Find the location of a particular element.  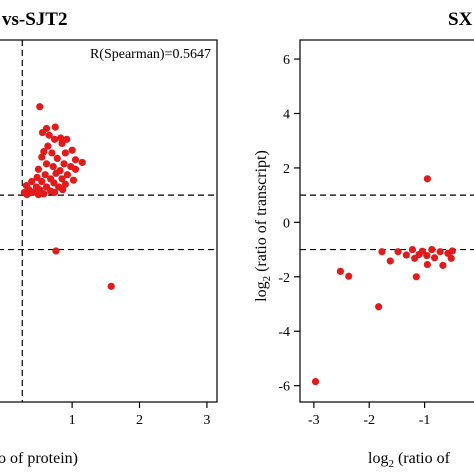

y-tick-label: 6 is located at coordinates (286, 60).